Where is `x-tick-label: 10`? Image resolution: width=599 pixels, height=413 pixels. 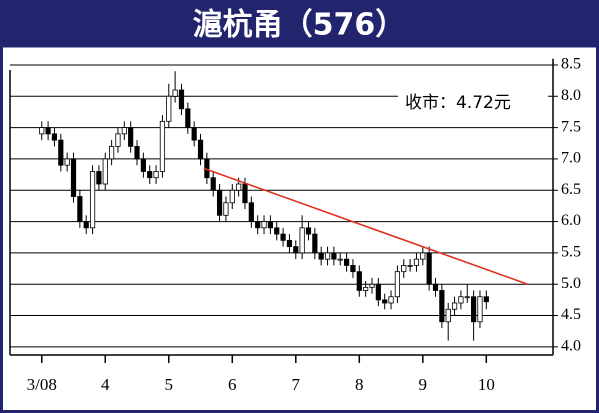
x-tick-label: 10 is located at coordinates (486, 384).